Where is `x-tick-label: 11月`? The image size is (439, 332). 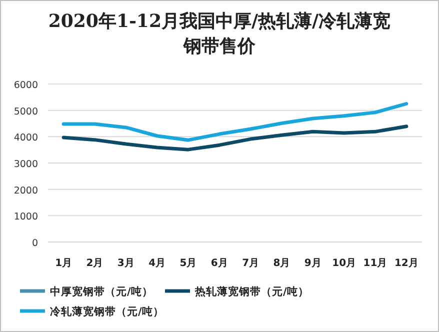
x-tick-label: 11月 is located at coordinates (375, 263).